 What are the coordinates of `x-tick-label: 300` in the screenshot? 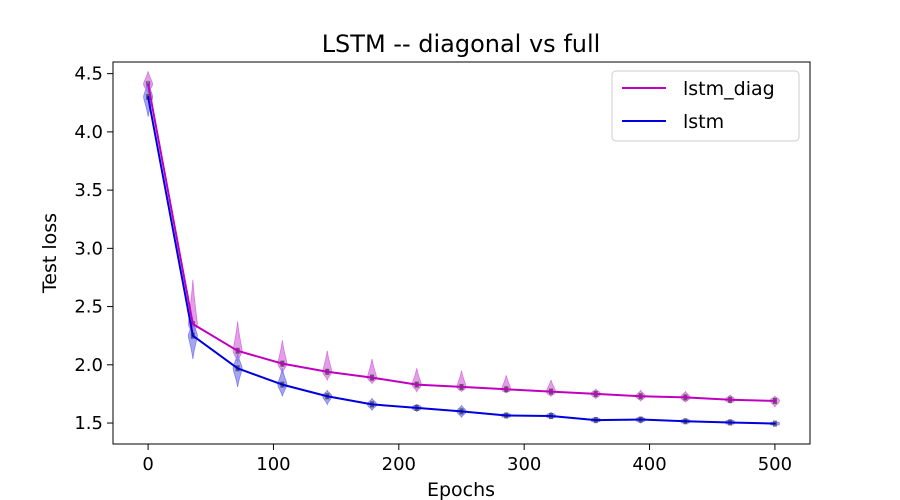 It's located at (524, 464).